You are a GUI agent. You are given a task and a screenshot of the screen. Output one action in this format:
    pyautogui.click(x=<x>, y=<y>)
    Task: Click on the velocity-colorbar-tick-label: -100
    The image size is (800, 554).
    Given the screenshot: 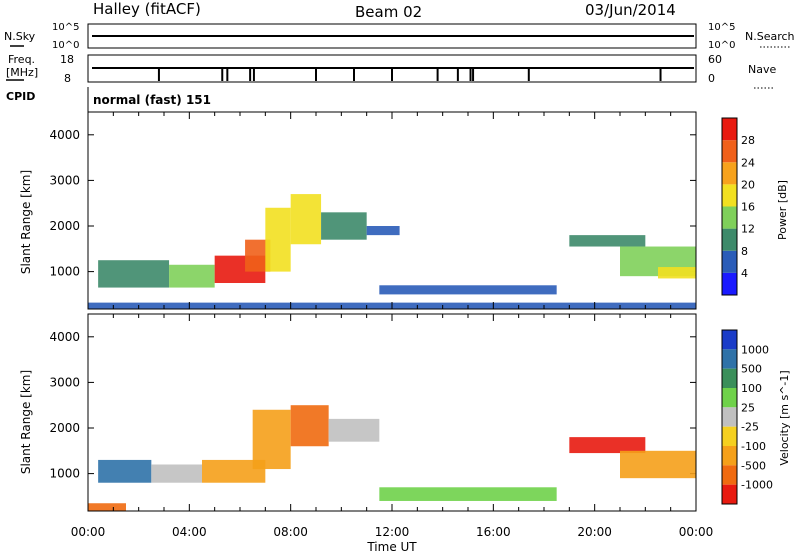 What is the action you would take?
    pyautogui.click(x=753, y=446)
    